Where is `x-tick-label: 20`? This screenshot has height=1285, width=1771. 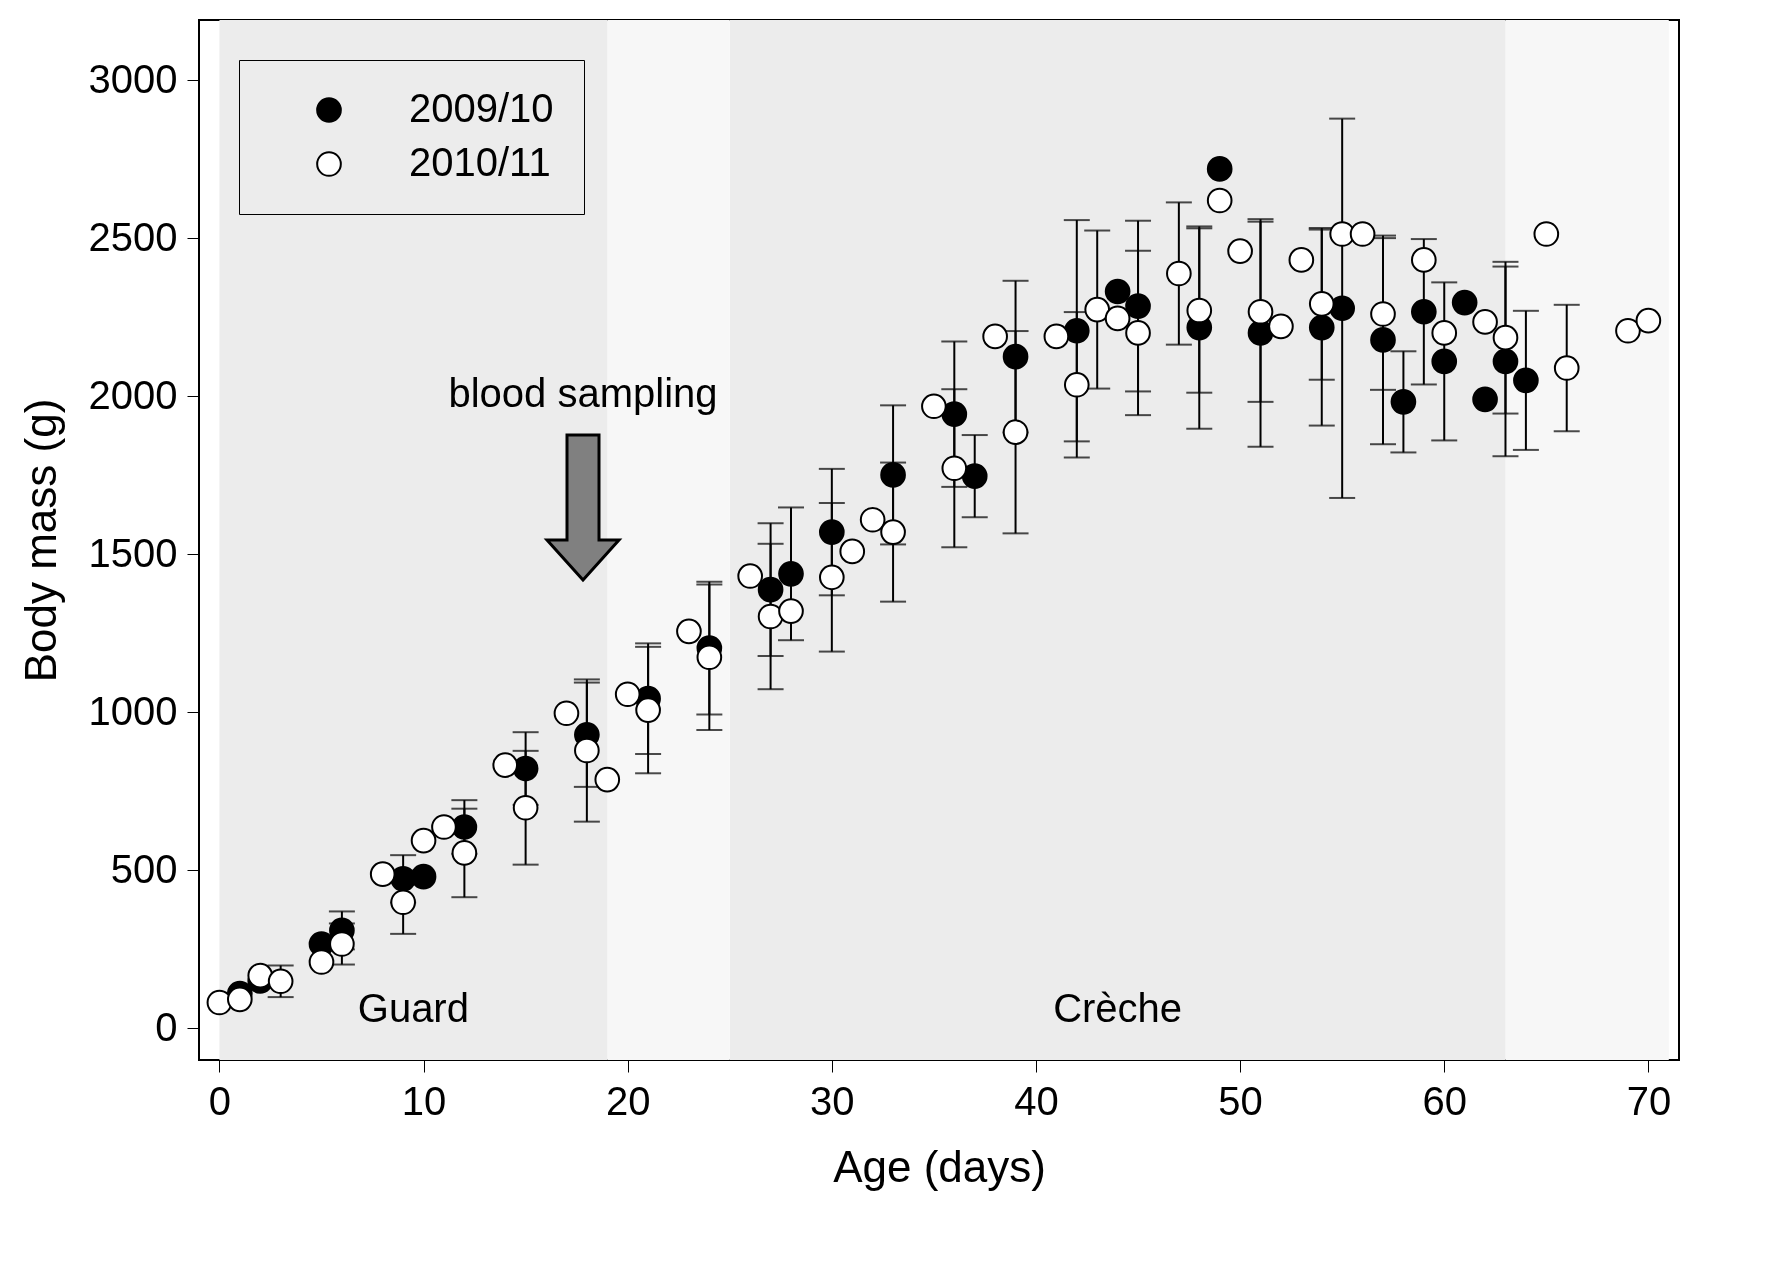 x-tick-label: 20 is located at coordinates (628, 1100).